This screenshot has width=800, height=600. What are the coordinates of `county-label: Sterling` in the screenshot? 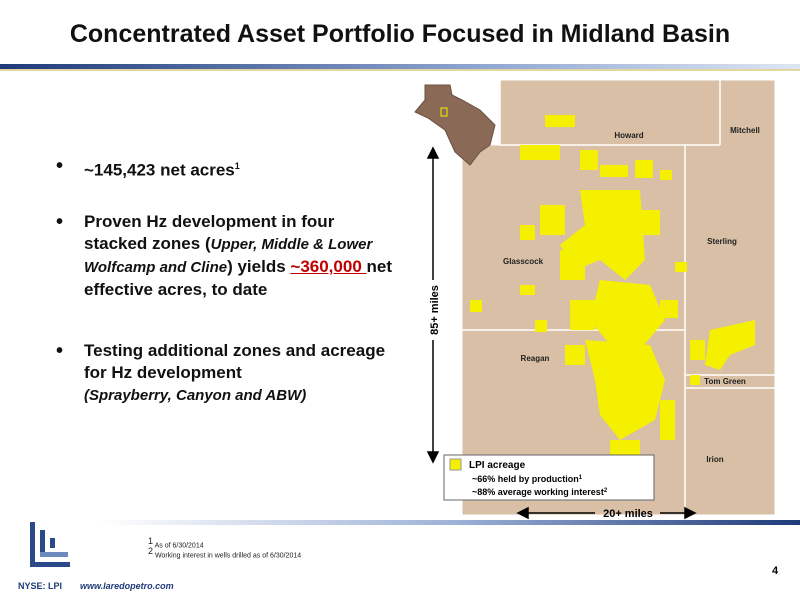 It's located at (722, 241).